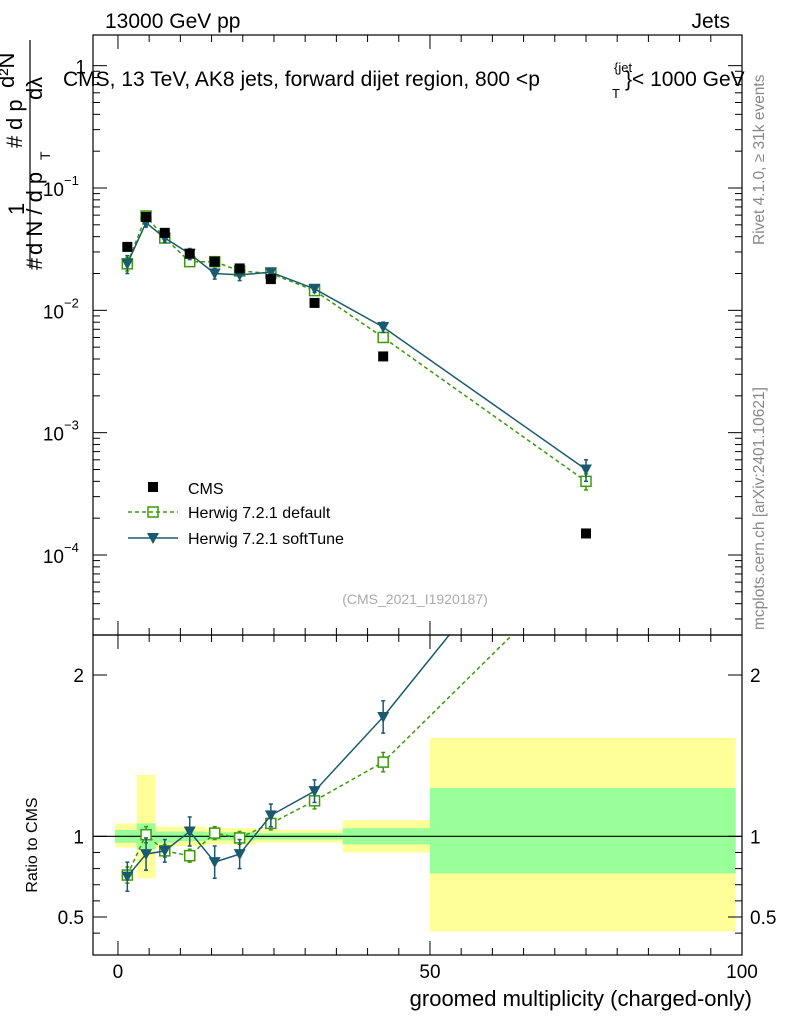  What do you see at coordinates (206, 489) in the screenshot?
I see `legend-cms-label: CMS` at bounding box center [206, 489].